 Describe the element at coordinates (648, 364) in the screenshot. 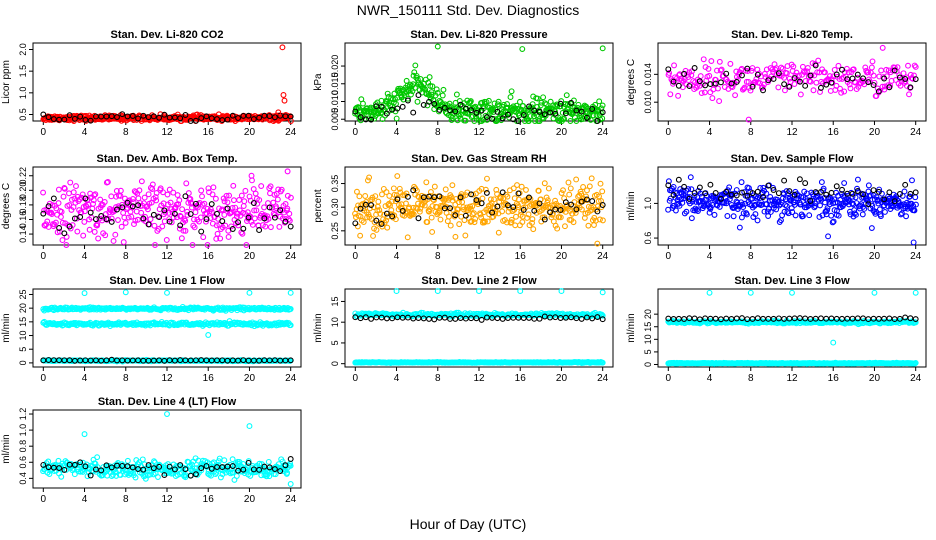

I see `y-tick-label: 0` at that location.